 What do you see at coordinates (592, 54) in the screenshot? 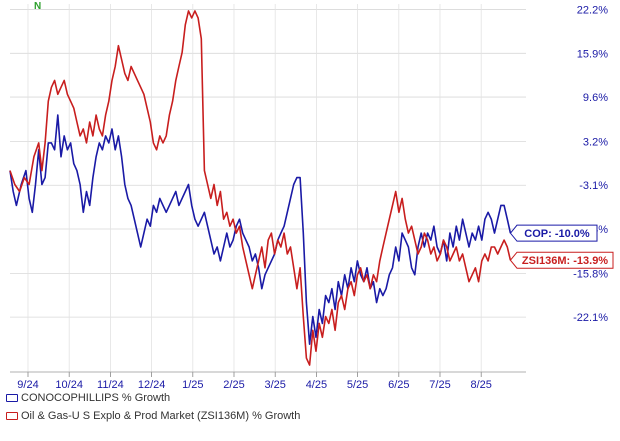
I see `y-tick-label: 15.9%` at bounding box center [592, 54].